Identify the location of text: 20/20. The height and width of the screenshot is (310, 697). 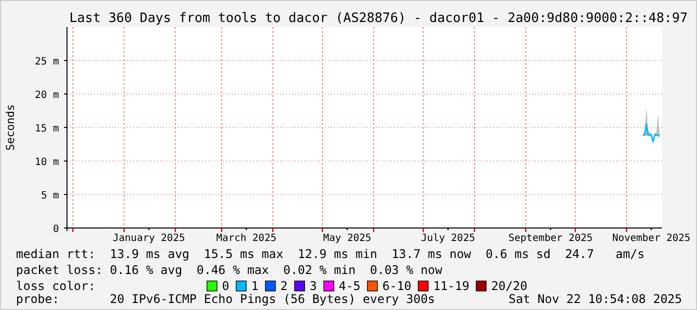
(509, 286).